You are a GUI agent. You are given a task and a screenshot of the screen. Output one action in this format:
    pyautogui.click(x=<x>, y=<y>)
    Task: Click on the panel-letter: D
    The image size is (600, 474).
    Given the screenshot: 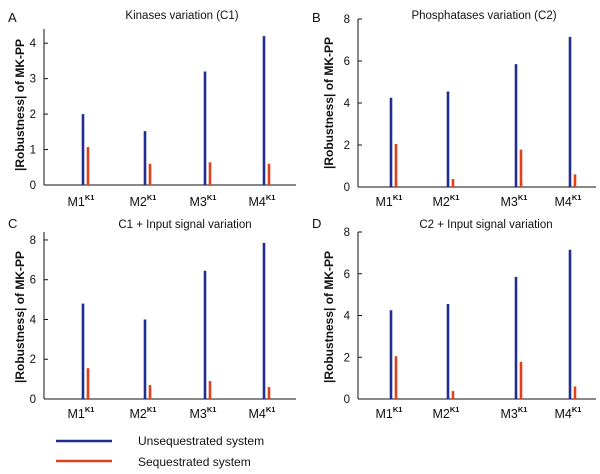 What is the action you would take?
    pyautogui.click(x=316, y=223)
    